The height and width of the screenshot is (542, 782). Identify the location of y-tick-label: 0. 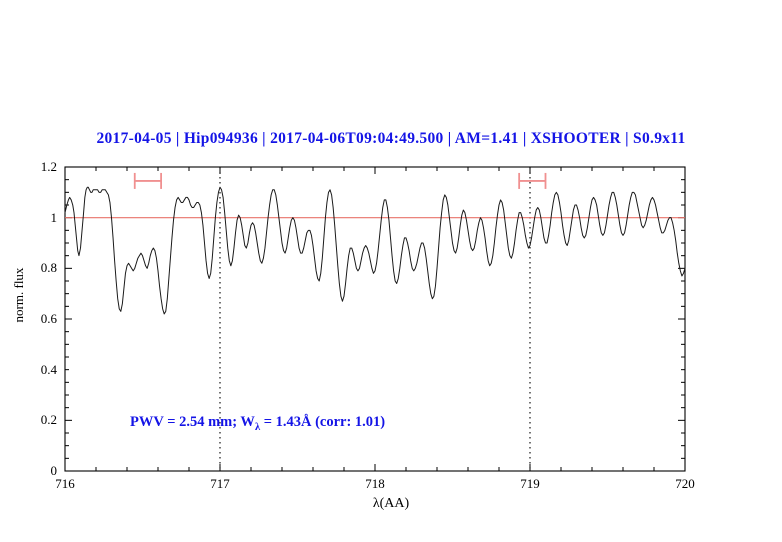
(54, 470).